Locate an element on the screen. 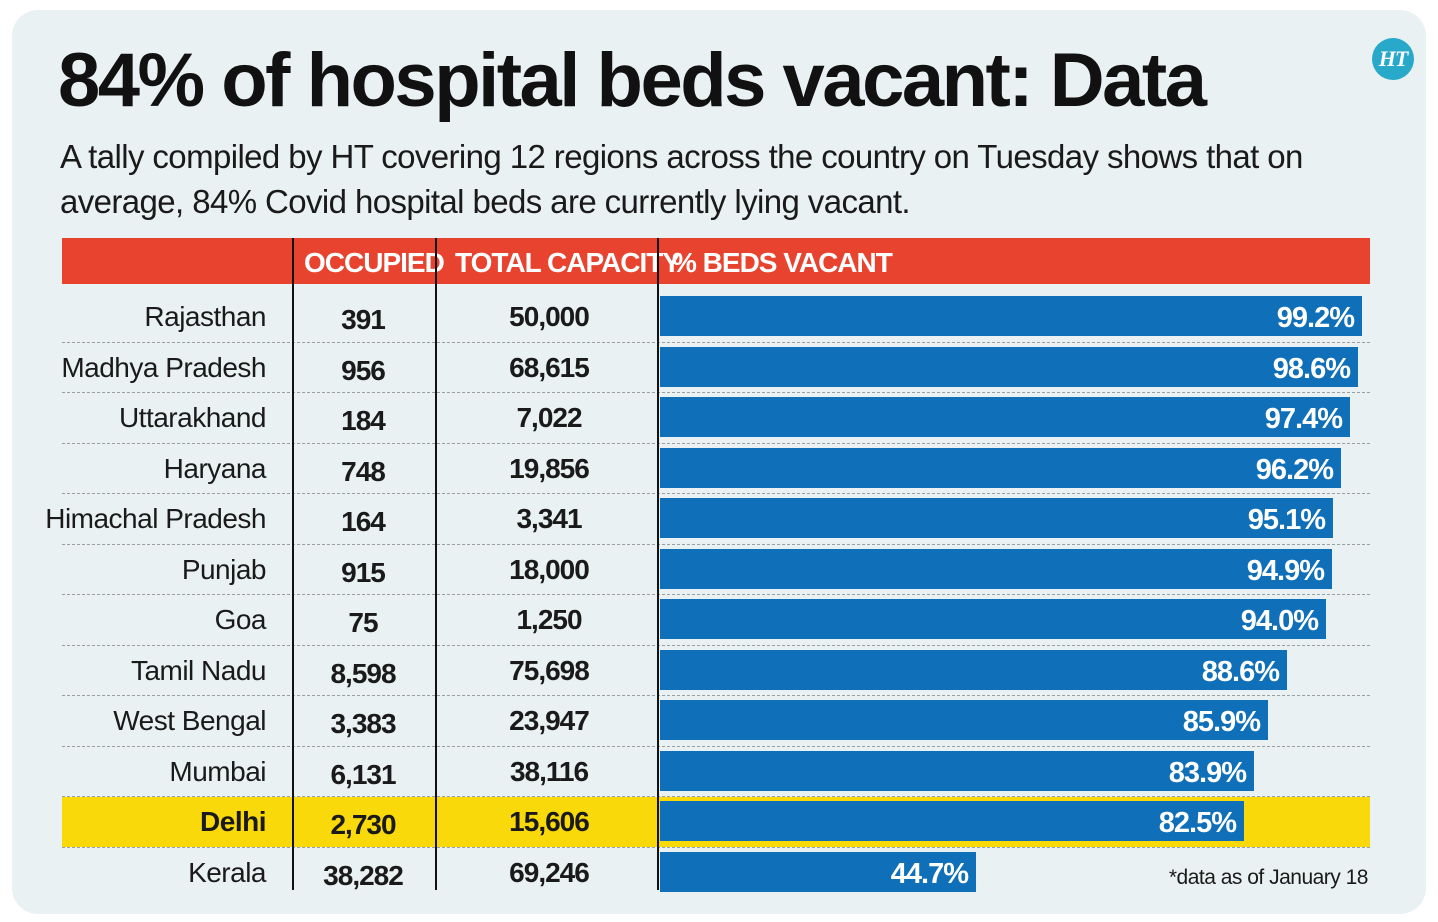  table-row: Tamil Nadu 8,598 75,698 88.6% is located at coordinates (716, 671).